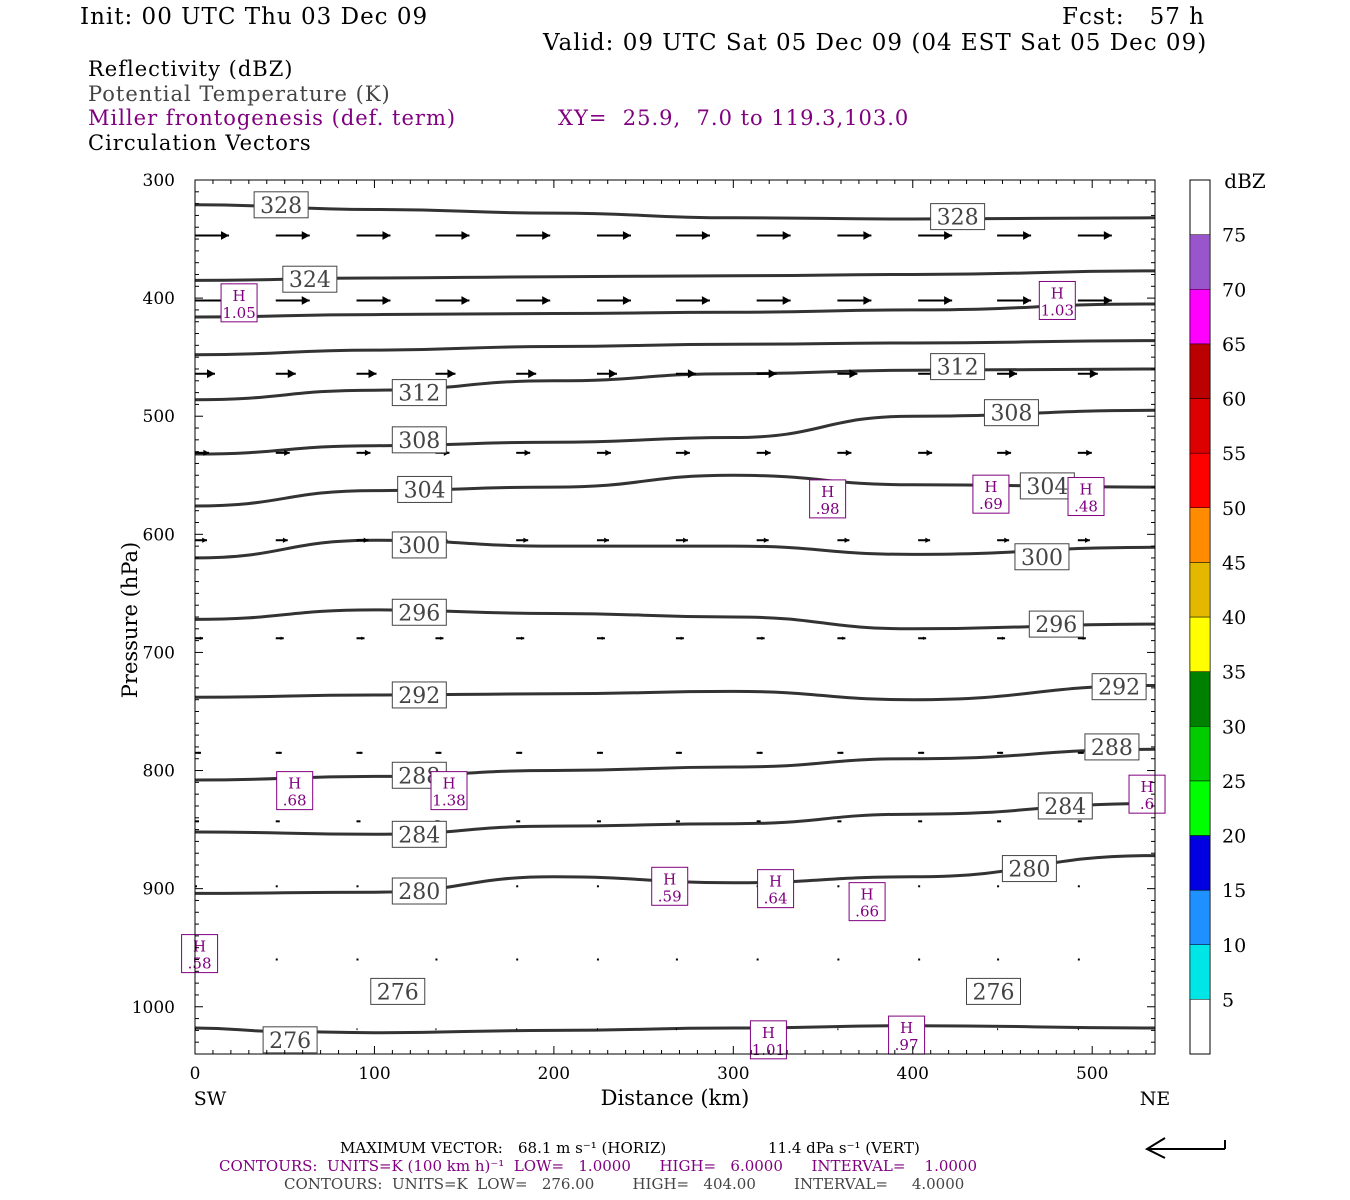 This screenshot has width=1350, height=1200. Describe the element at coordinates (200, 964) in the screenshot. I see `fronto-high-value: .58` at that location.